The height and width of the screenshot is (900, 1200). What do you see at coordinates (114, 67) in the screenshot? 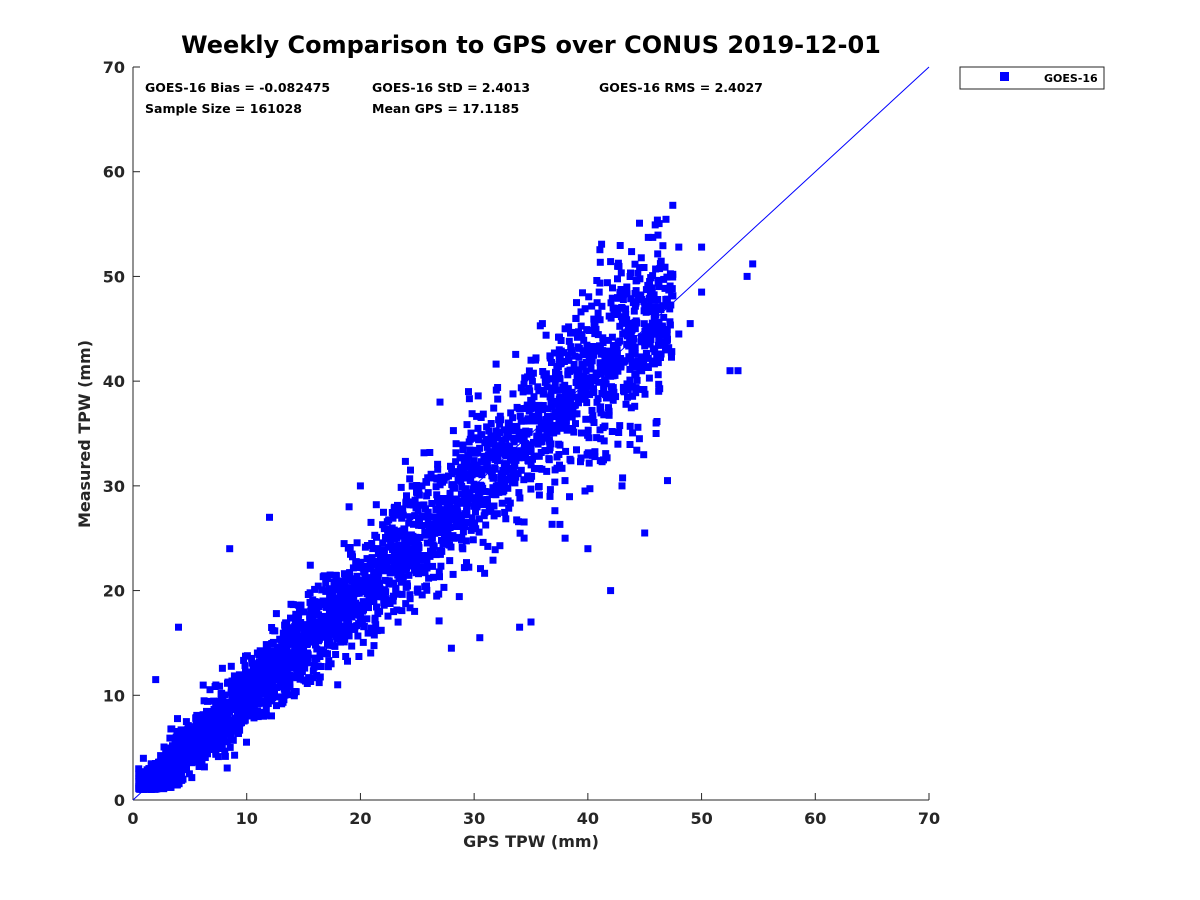
I see `y-tick-label: 70` at bounding box center [114, 67].